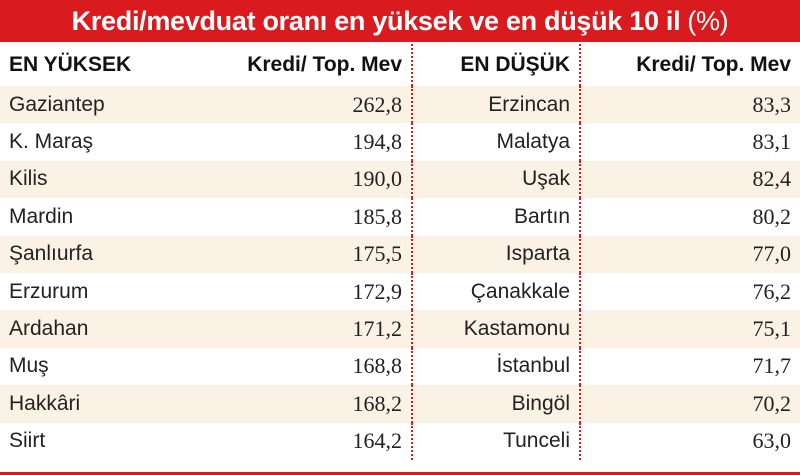  I want to click on header-high-label: EN YÜKSEK, so click(84, 65).